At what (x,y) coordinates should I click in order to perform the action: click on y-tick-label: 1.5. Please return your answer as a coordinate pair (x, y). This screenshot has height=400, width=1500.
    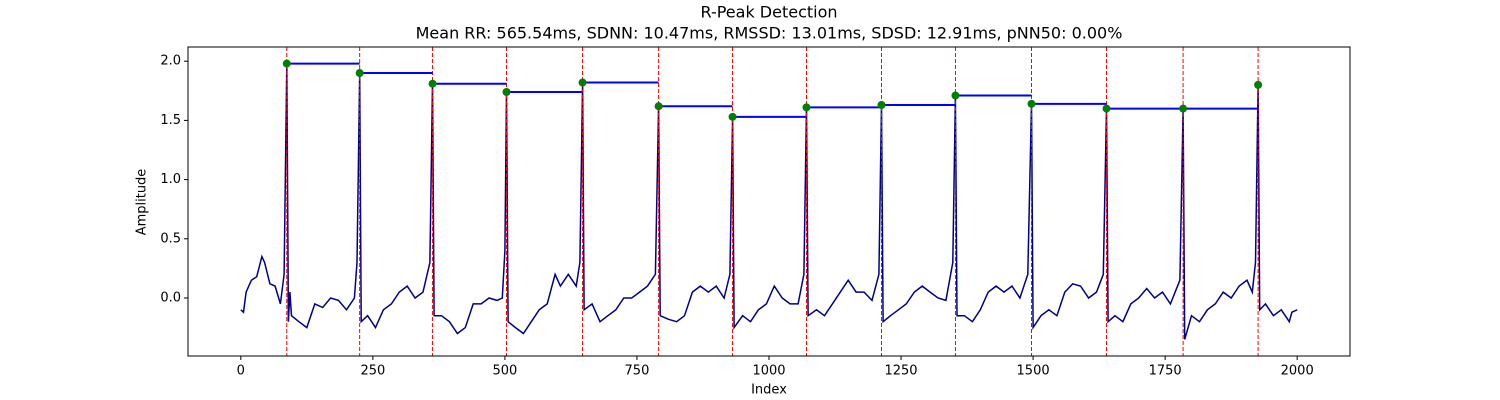
    Looking at the image, I should click on (170, 120).